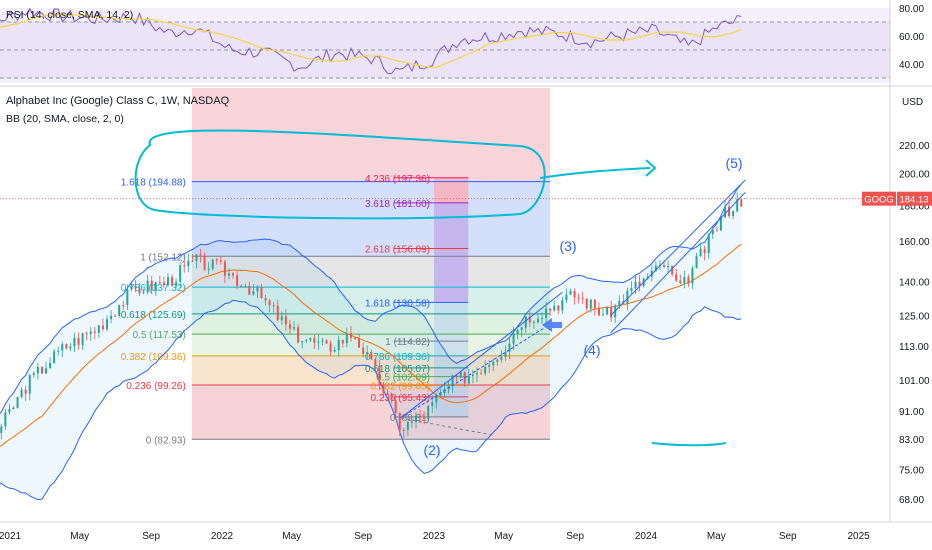 The width and height of the screenshot is (932, 550). What do you see at coordinates (153, 183) in the screenshot?
I see `fib-level-label: 1.618 (194.88)` at bounding box center [153, 183].